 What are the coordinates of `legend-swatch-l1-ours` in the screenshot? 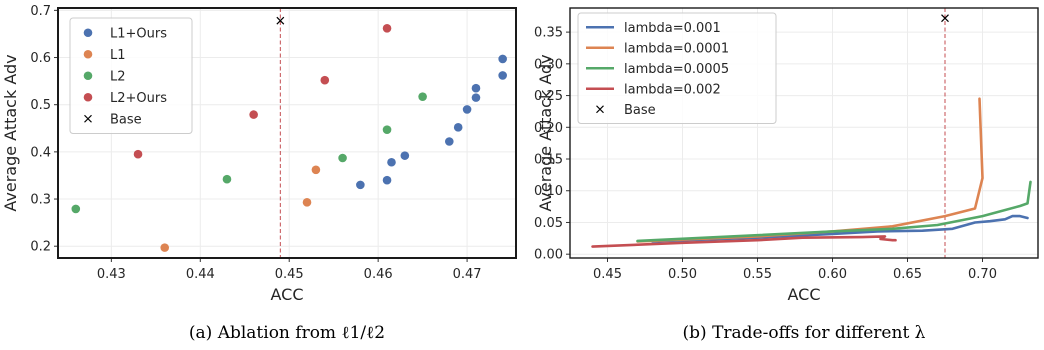 It's located at (88, 33).